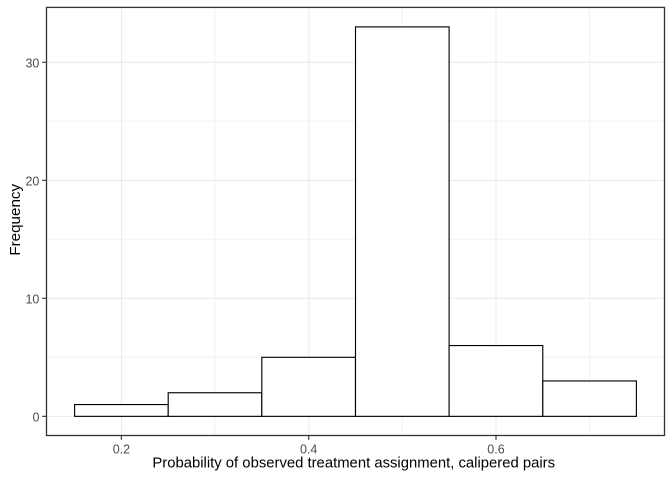  Describe the element at coordinates (35, 418) in the screenshot. I see `svg-text: 0` at that location.